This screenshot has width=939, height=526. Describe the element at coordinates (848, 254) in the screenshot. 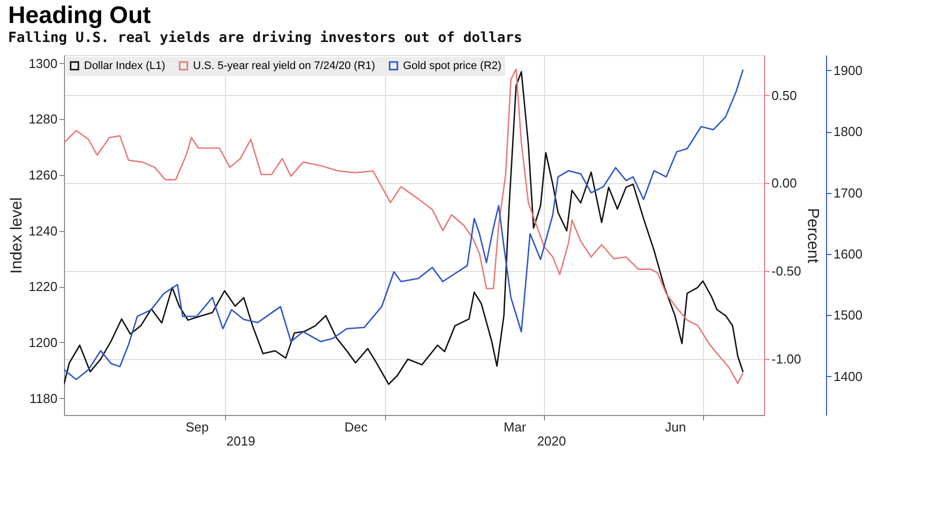

I see `y3-tick-label: 1600` at that location.